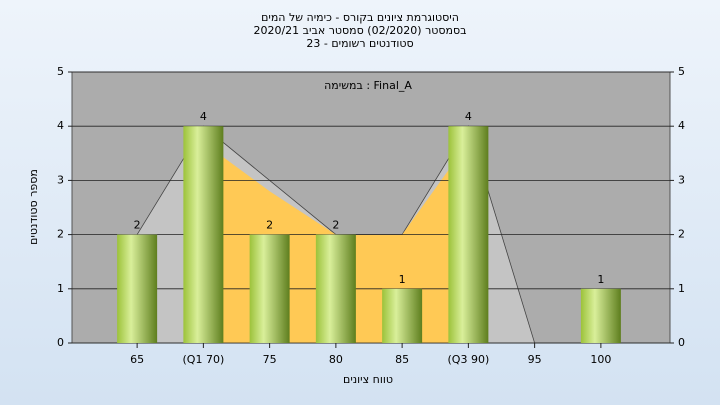 Image resolution: width=720 pixels, height=405 pixels. Describe the element at coordinates (204, 359) in the screenshot. I see `x-tick-label: (Q1 70)` at that location.